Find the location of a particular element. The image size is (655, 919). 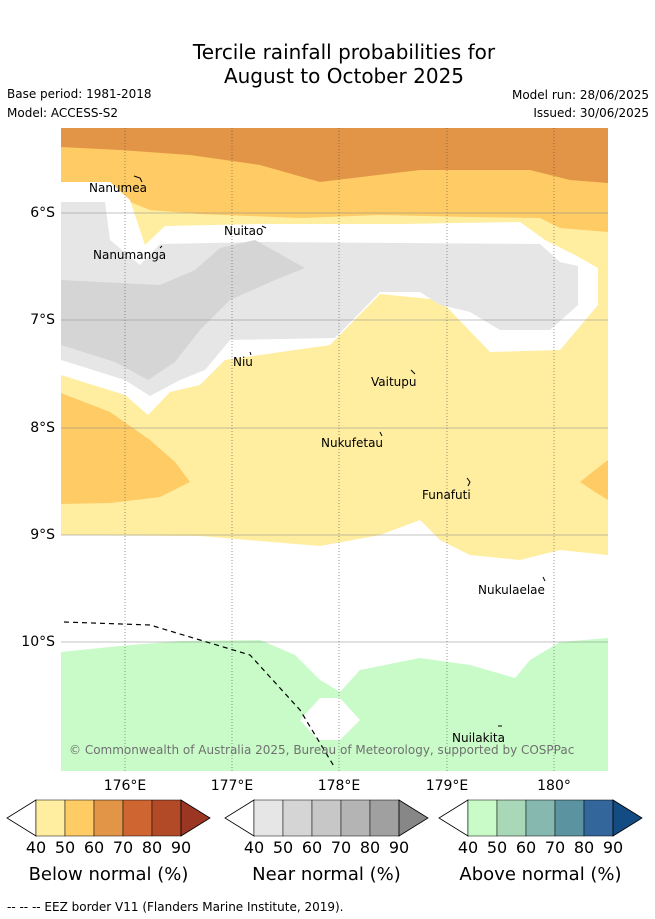

lat-label-8s: 8°S is located at coordinates (42, 428).